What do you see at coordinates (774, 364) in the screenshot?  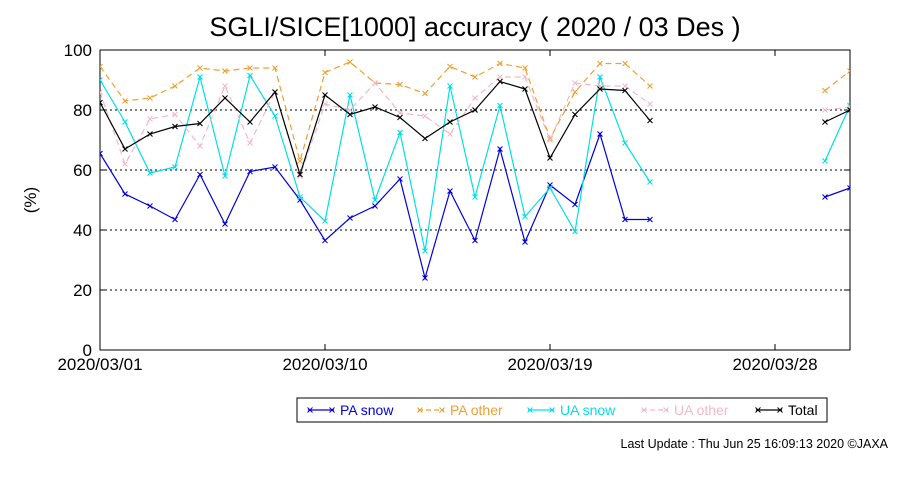 I see `x-tick-label: 2020/03/28` at bounding box center [774, 364].